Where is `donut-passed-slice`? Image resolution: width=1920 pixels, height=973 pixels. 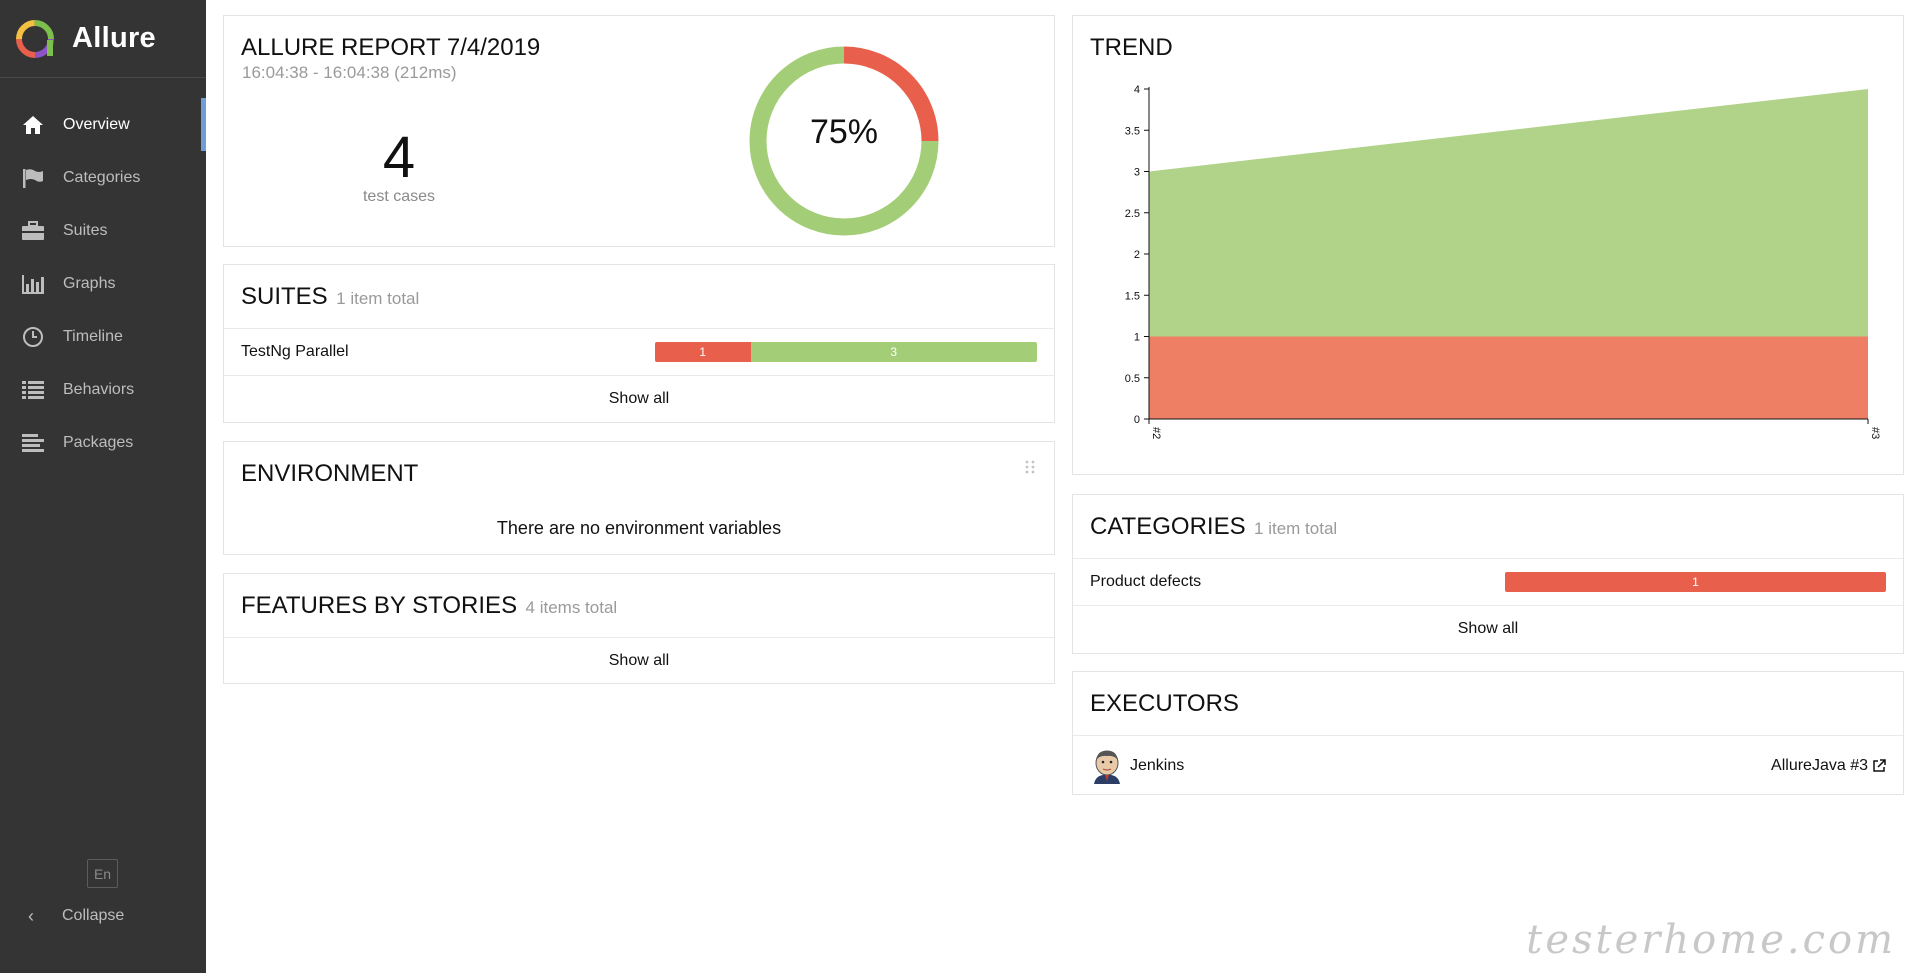
donut-passed-slice is located at coordinates (844, 141).